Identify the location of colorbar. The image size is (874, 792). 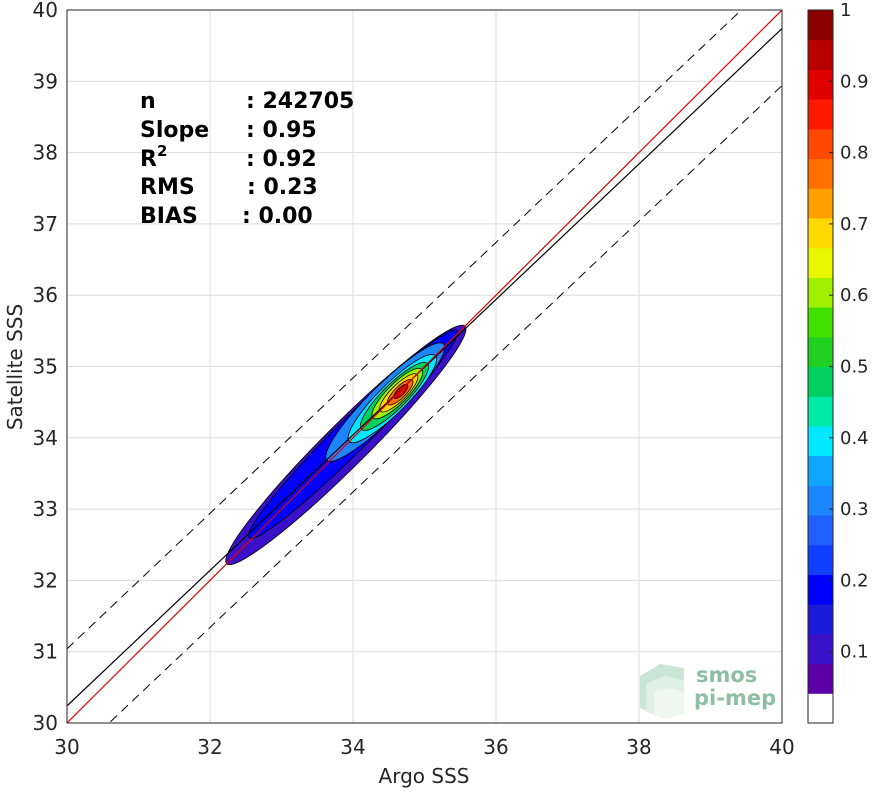
(820, 366).